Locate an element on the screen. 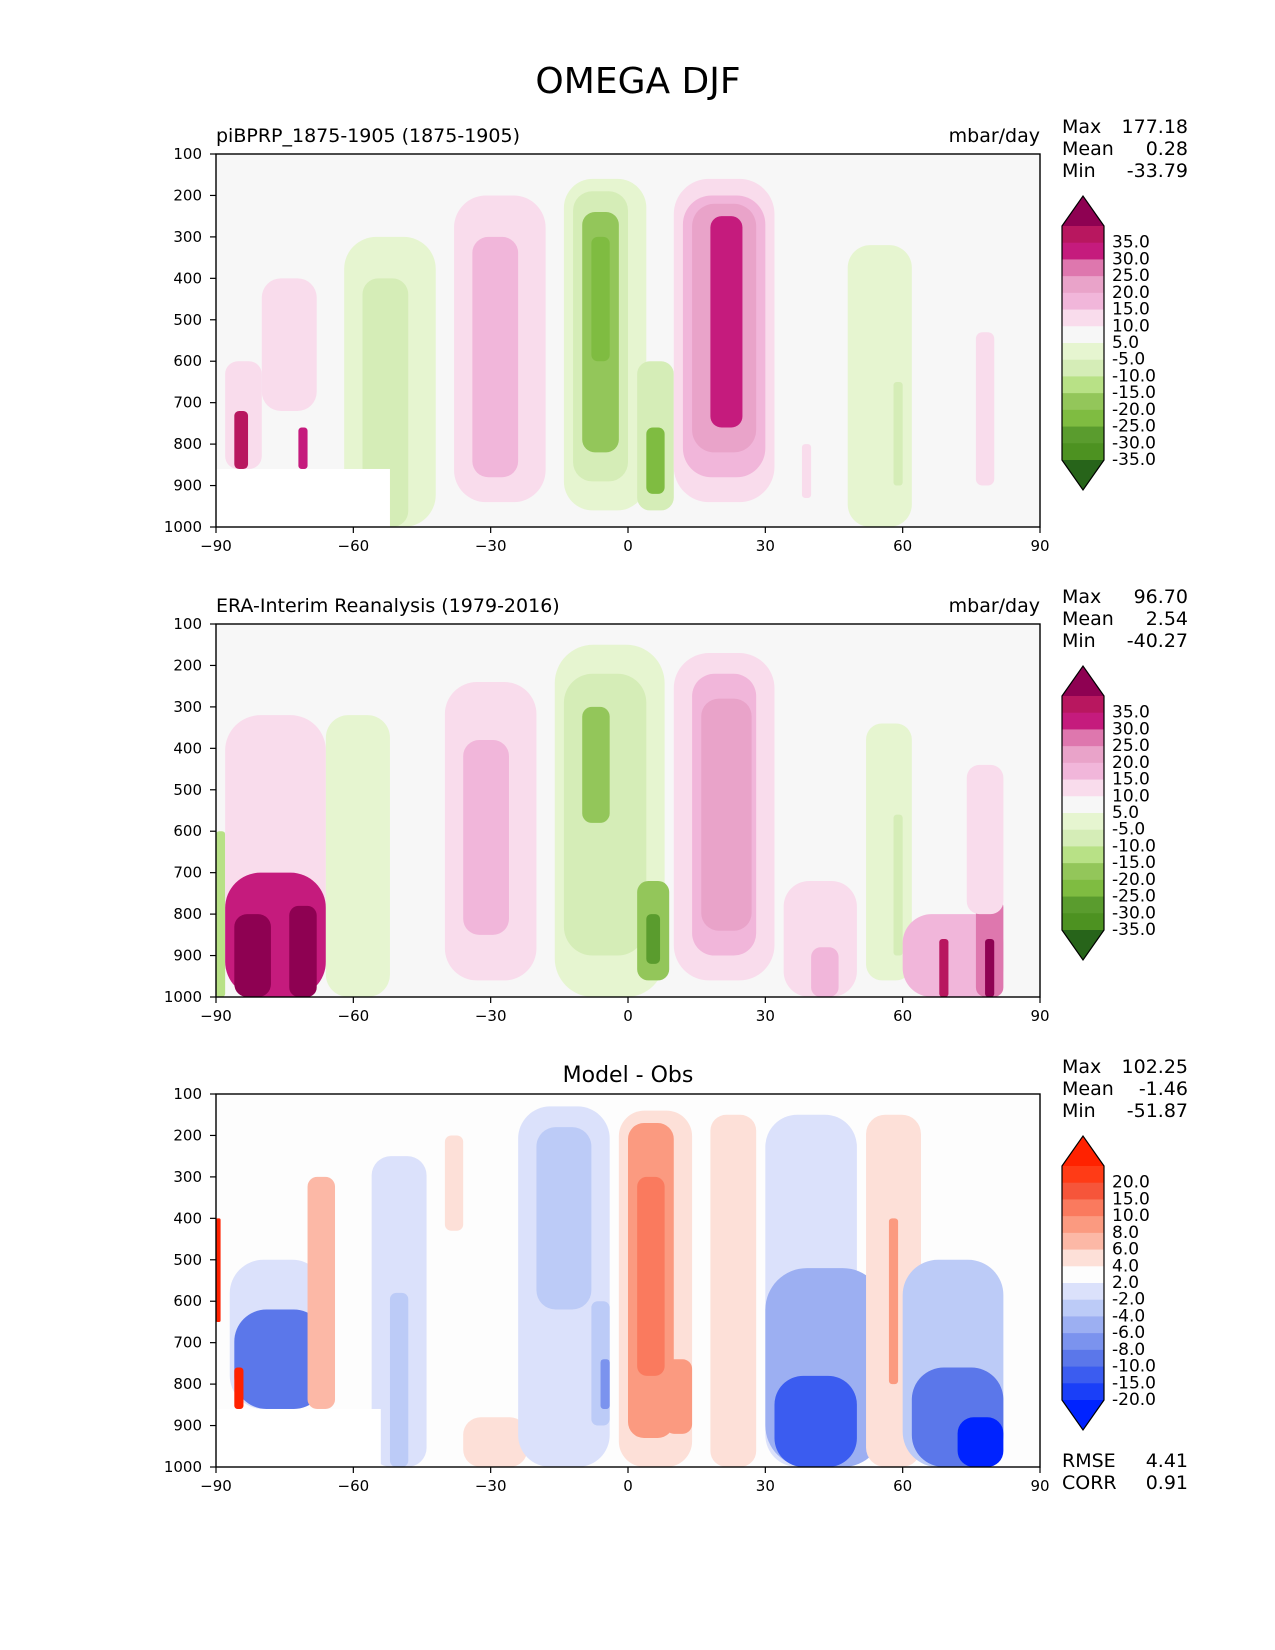 The height and width of the screenshot is (1650, 1275). colorbar-label: -25.0 is located at coordinates (1134, 897).